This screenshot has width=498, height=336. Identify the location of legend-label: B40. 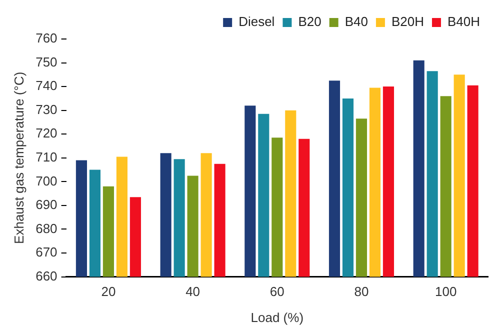
(356, 22).